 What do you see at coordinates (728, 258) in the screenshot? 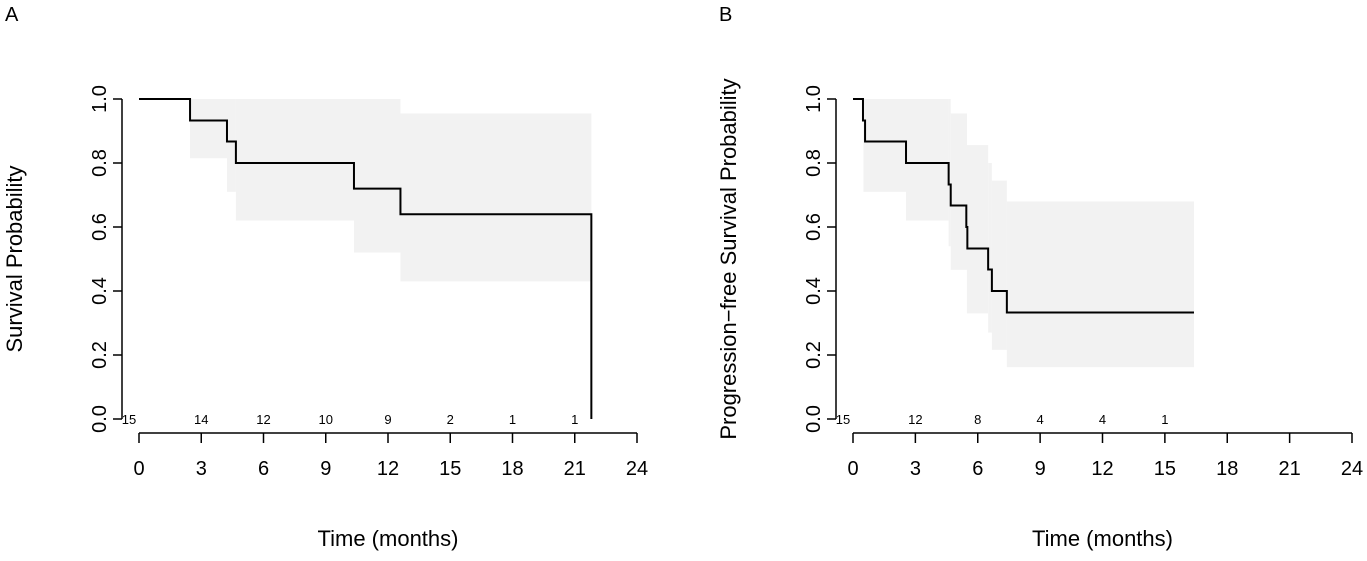
I see `y-axis-title: Progression−free Survival Probability` at bounding box center [728, 258].